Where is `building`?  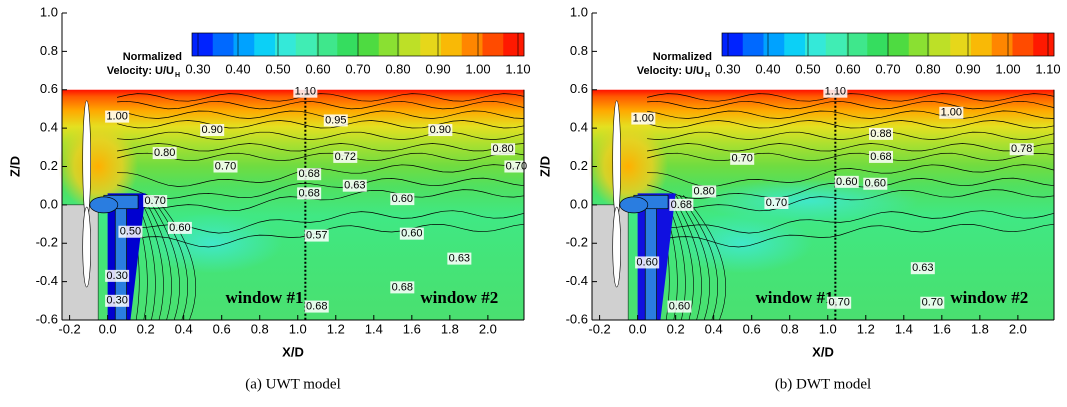 building is located at coordinates (610, 262).